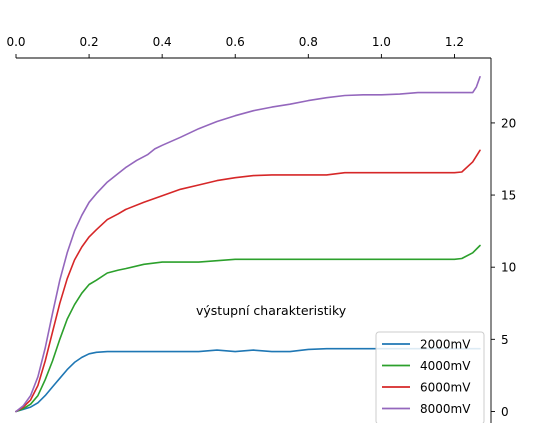  Describe the element at coordinates (508, 196) in the screenshot. I see `y-tick-label: 15` at that location.